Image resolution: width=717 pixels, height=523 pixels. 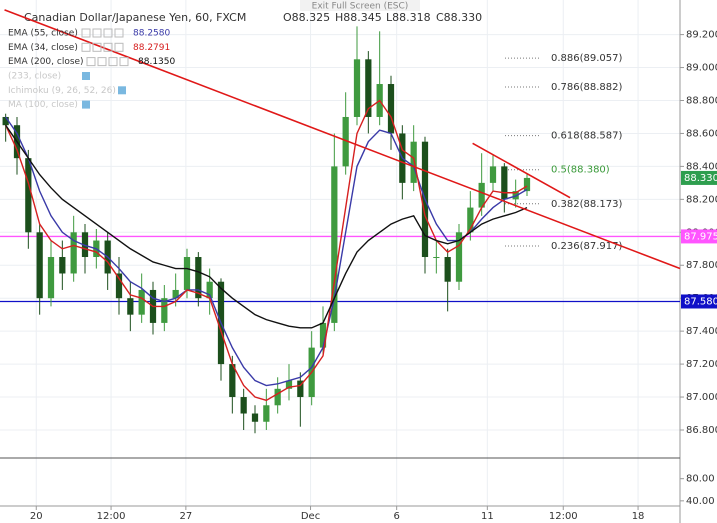 What do you see at coordinates (358, 17) in the screenshot?
I see `ohlc-high: H88.345` at bounding box center [358, 17].